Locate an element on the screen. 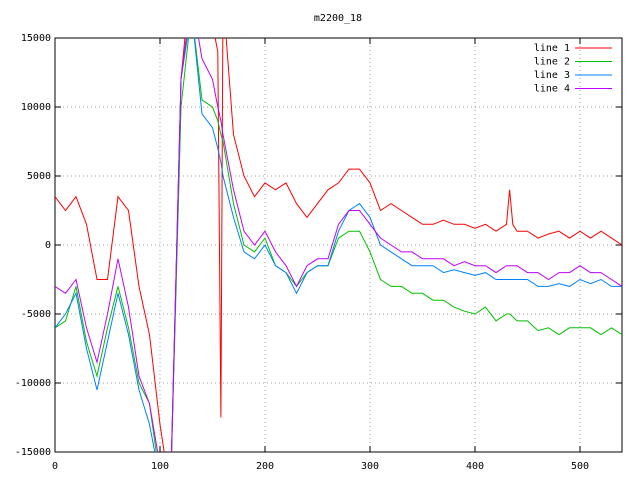  y-tick-label: 10000 is located at coordinates (36, 107).